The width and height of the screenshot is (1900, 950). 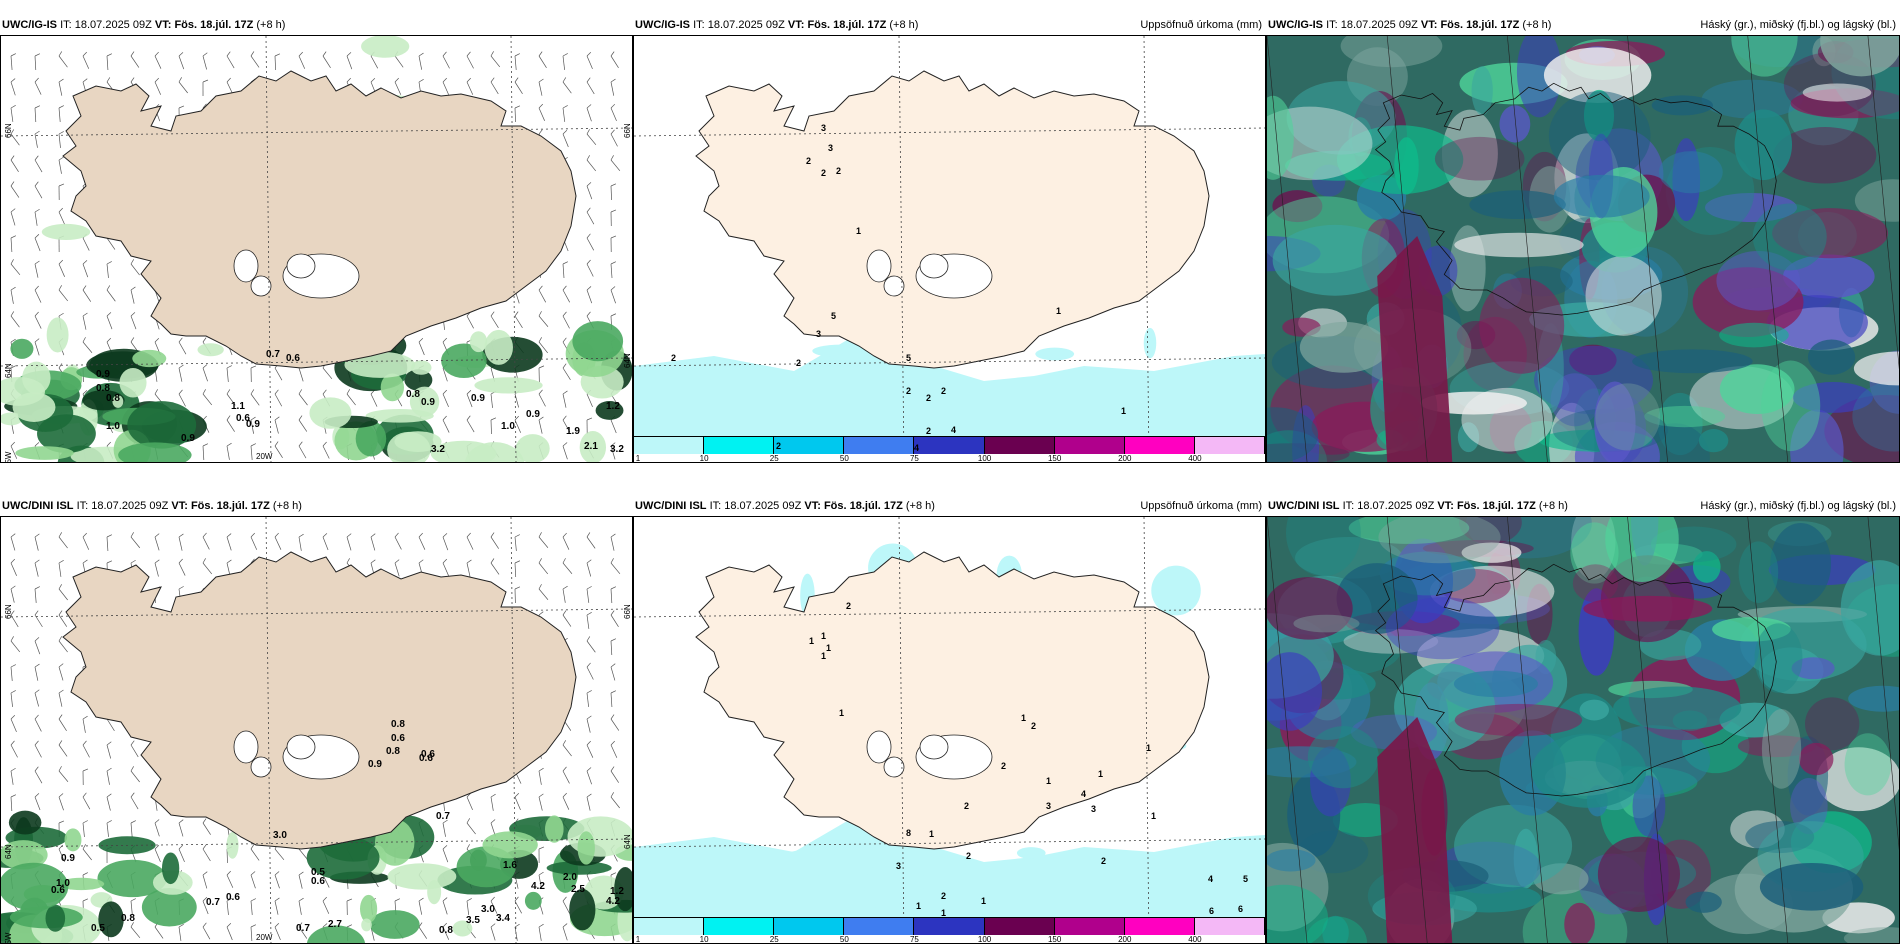 I want to click on value-label: 1.0, so click(x=508, y=426).